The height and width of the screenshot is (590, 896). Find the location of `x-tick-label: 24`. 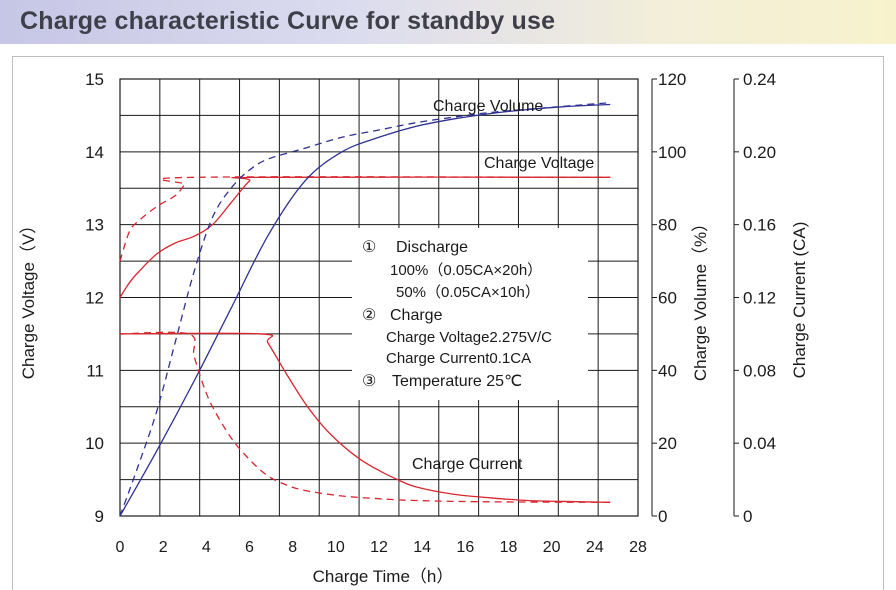

x-tick-label: 24 is located at coordinates (595, 547).